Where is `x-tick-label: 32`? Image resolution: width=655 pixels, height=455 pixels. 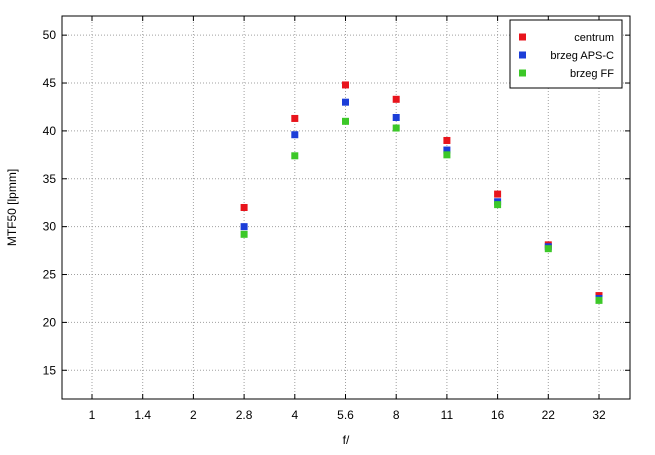
x-tick-label: 32 is located at coordinates (599, 415).